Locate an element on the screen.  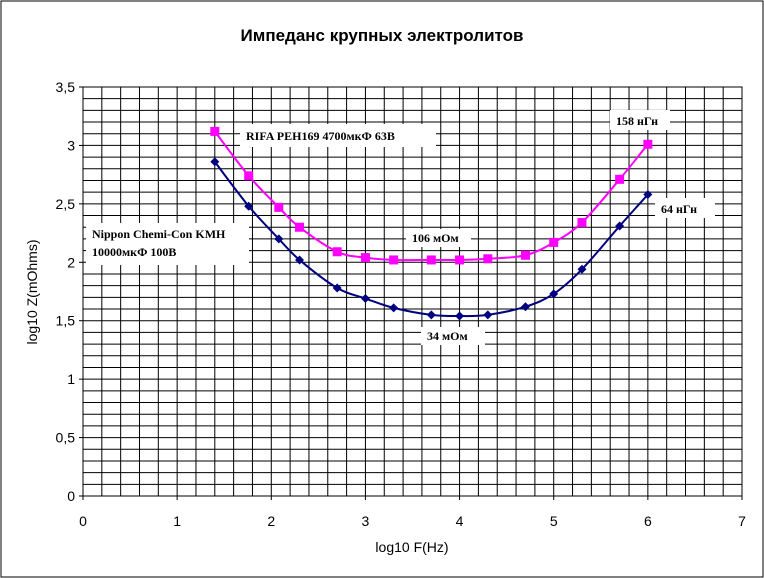
x-tick-label: 3 is located at coordinates (366, 521).